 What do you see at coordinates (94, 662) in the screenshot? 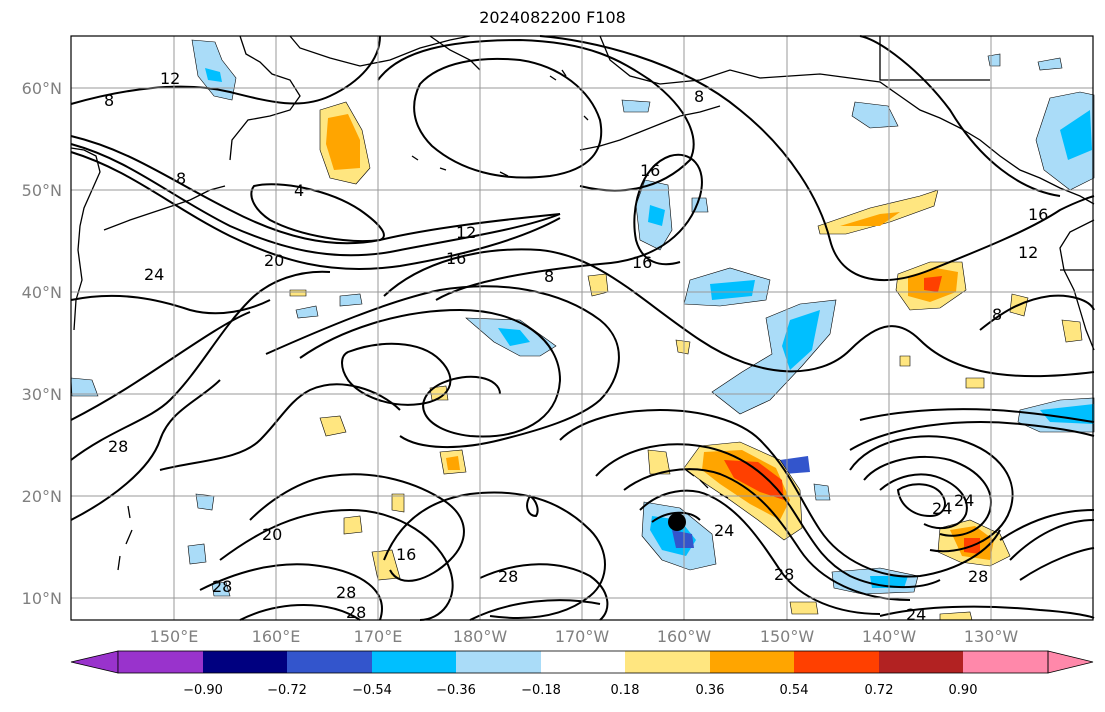
I see `colorbar-extend-min` at bounding box center [94, 662].